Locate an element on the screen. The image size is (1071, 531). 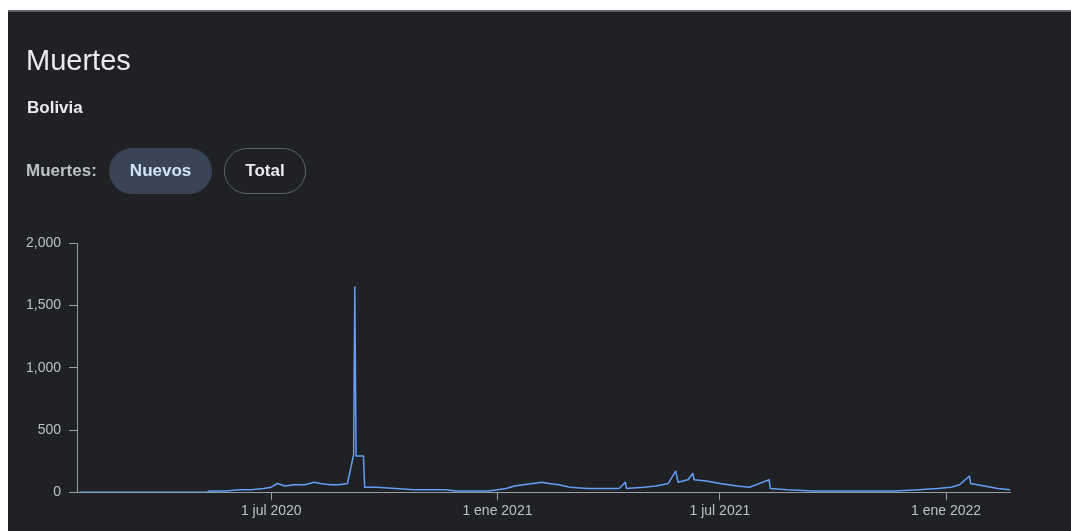
chart-subtitle: Bolivia is located at coordinates (55, 108).